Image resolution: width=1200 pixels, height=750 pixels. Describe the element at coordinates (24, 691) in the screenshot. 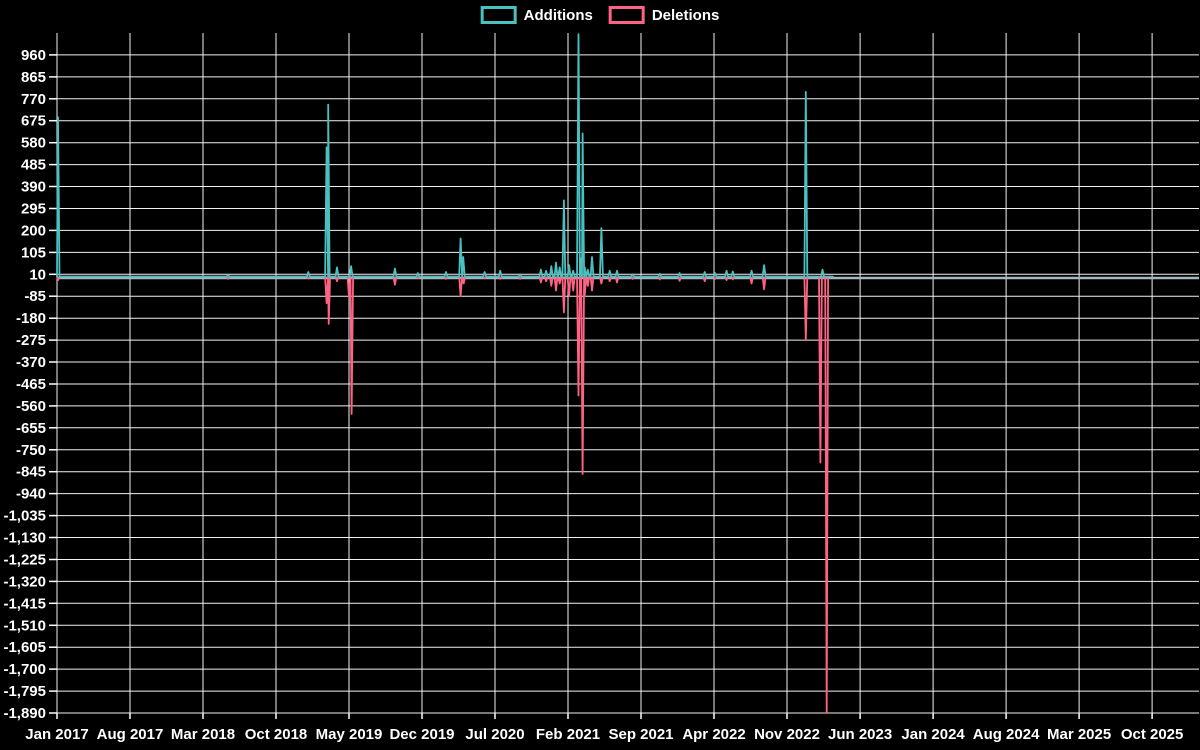

I see `svg-text: -1,795` at that location.